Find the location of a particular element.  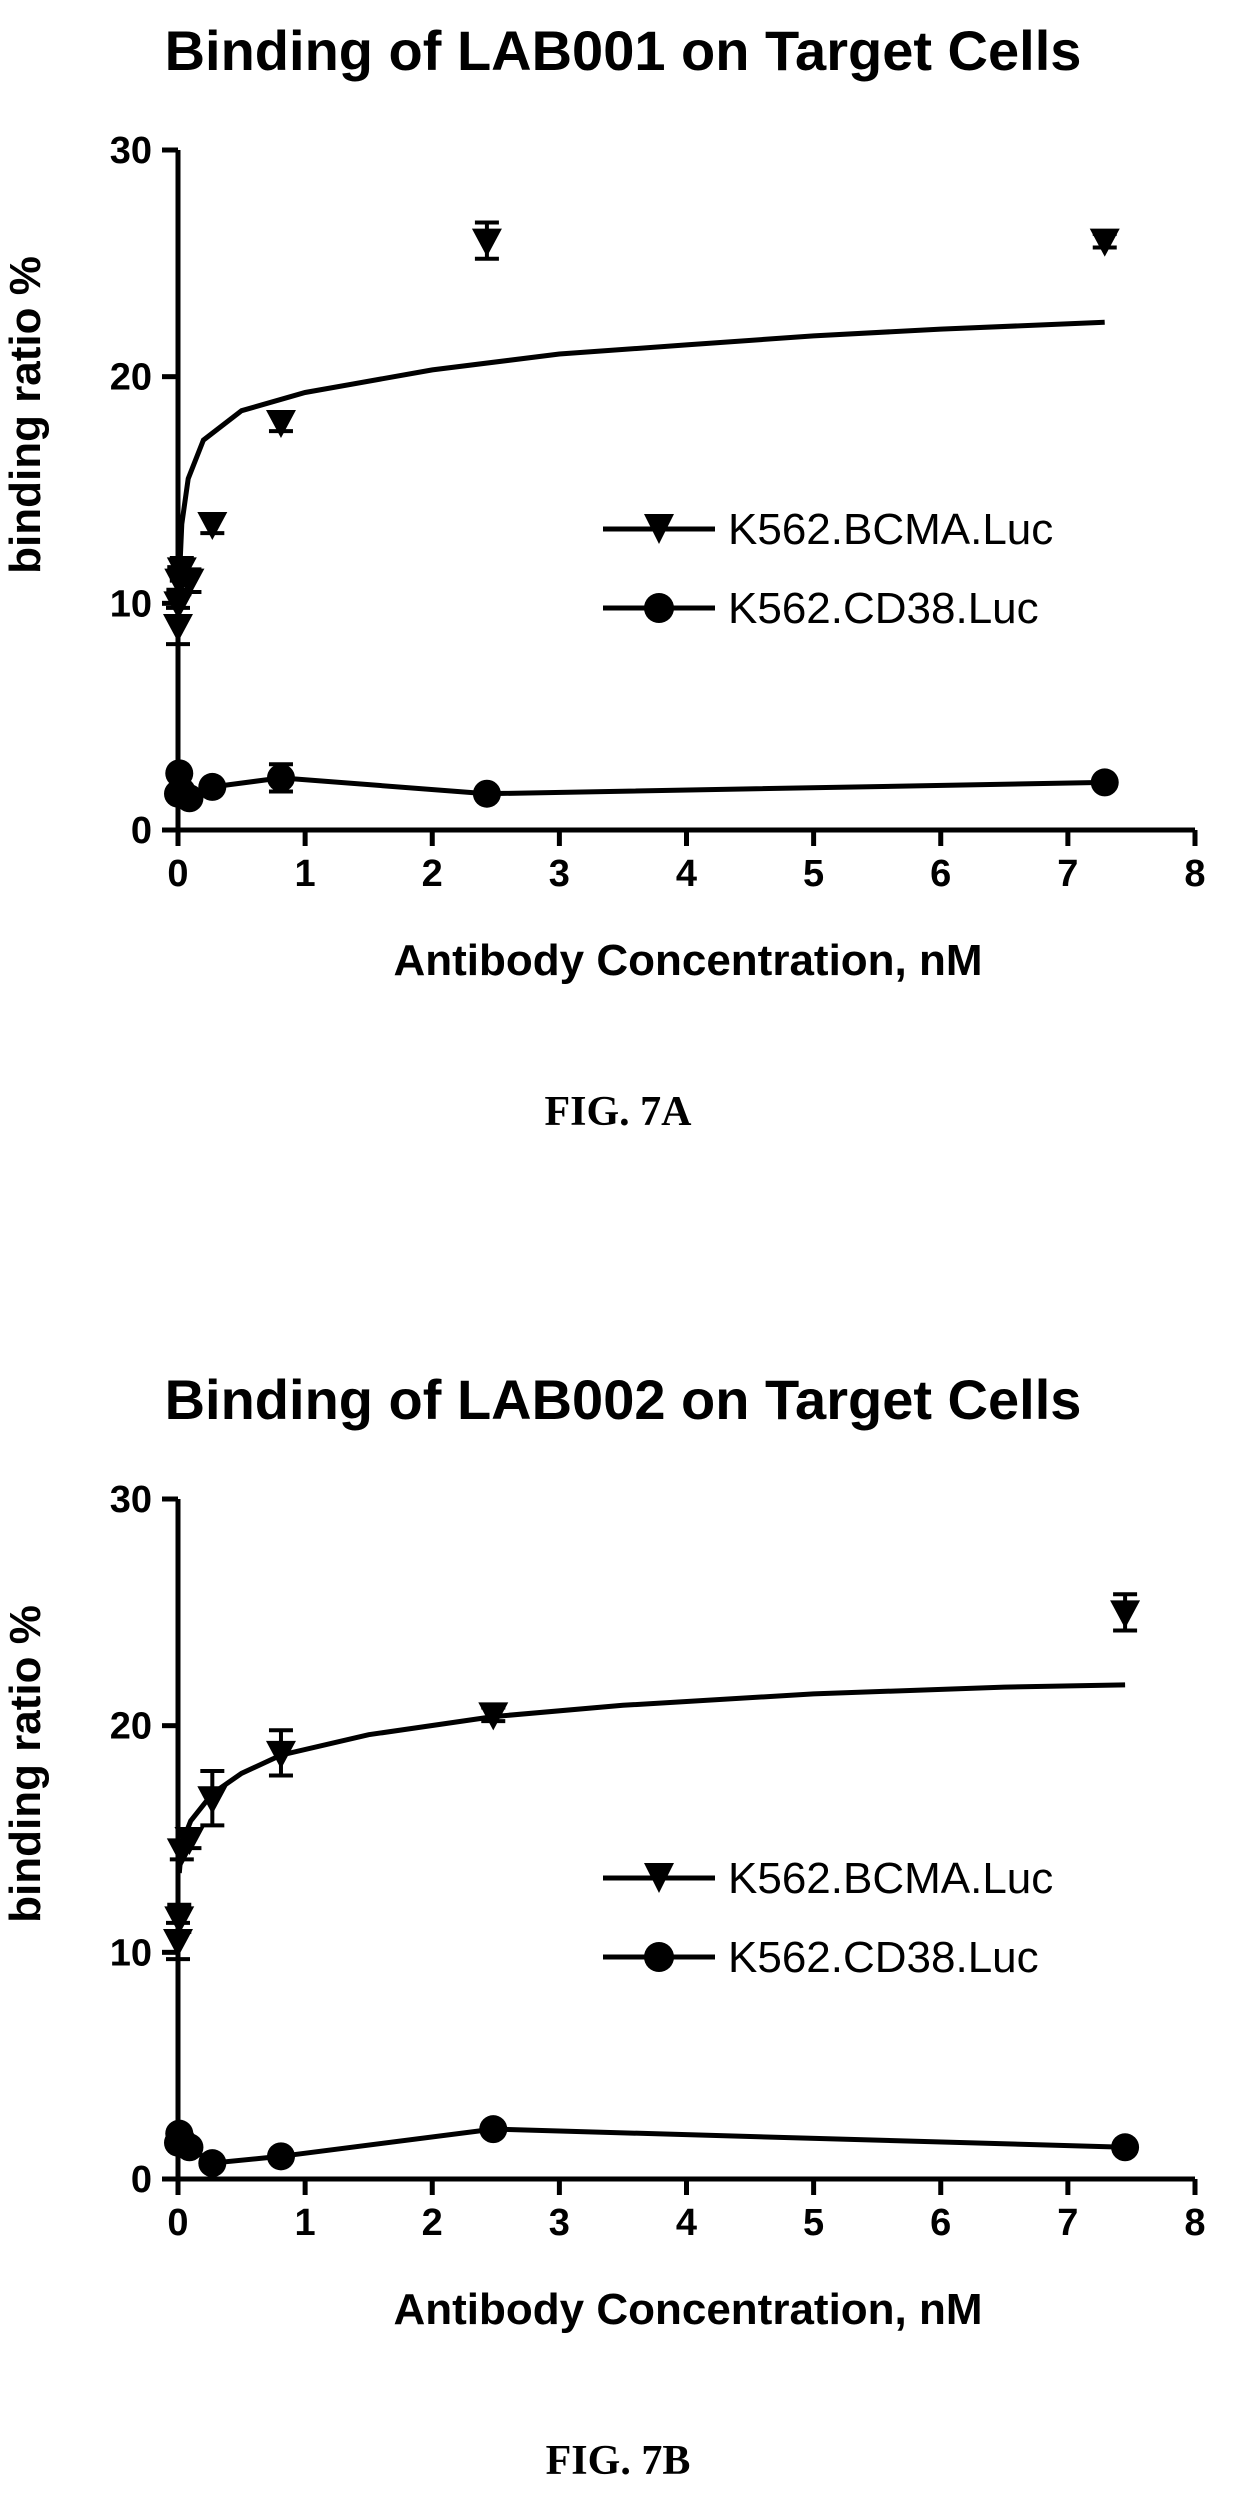

figure-caption: FIG. 7B is located at coordinates (618, 2461).